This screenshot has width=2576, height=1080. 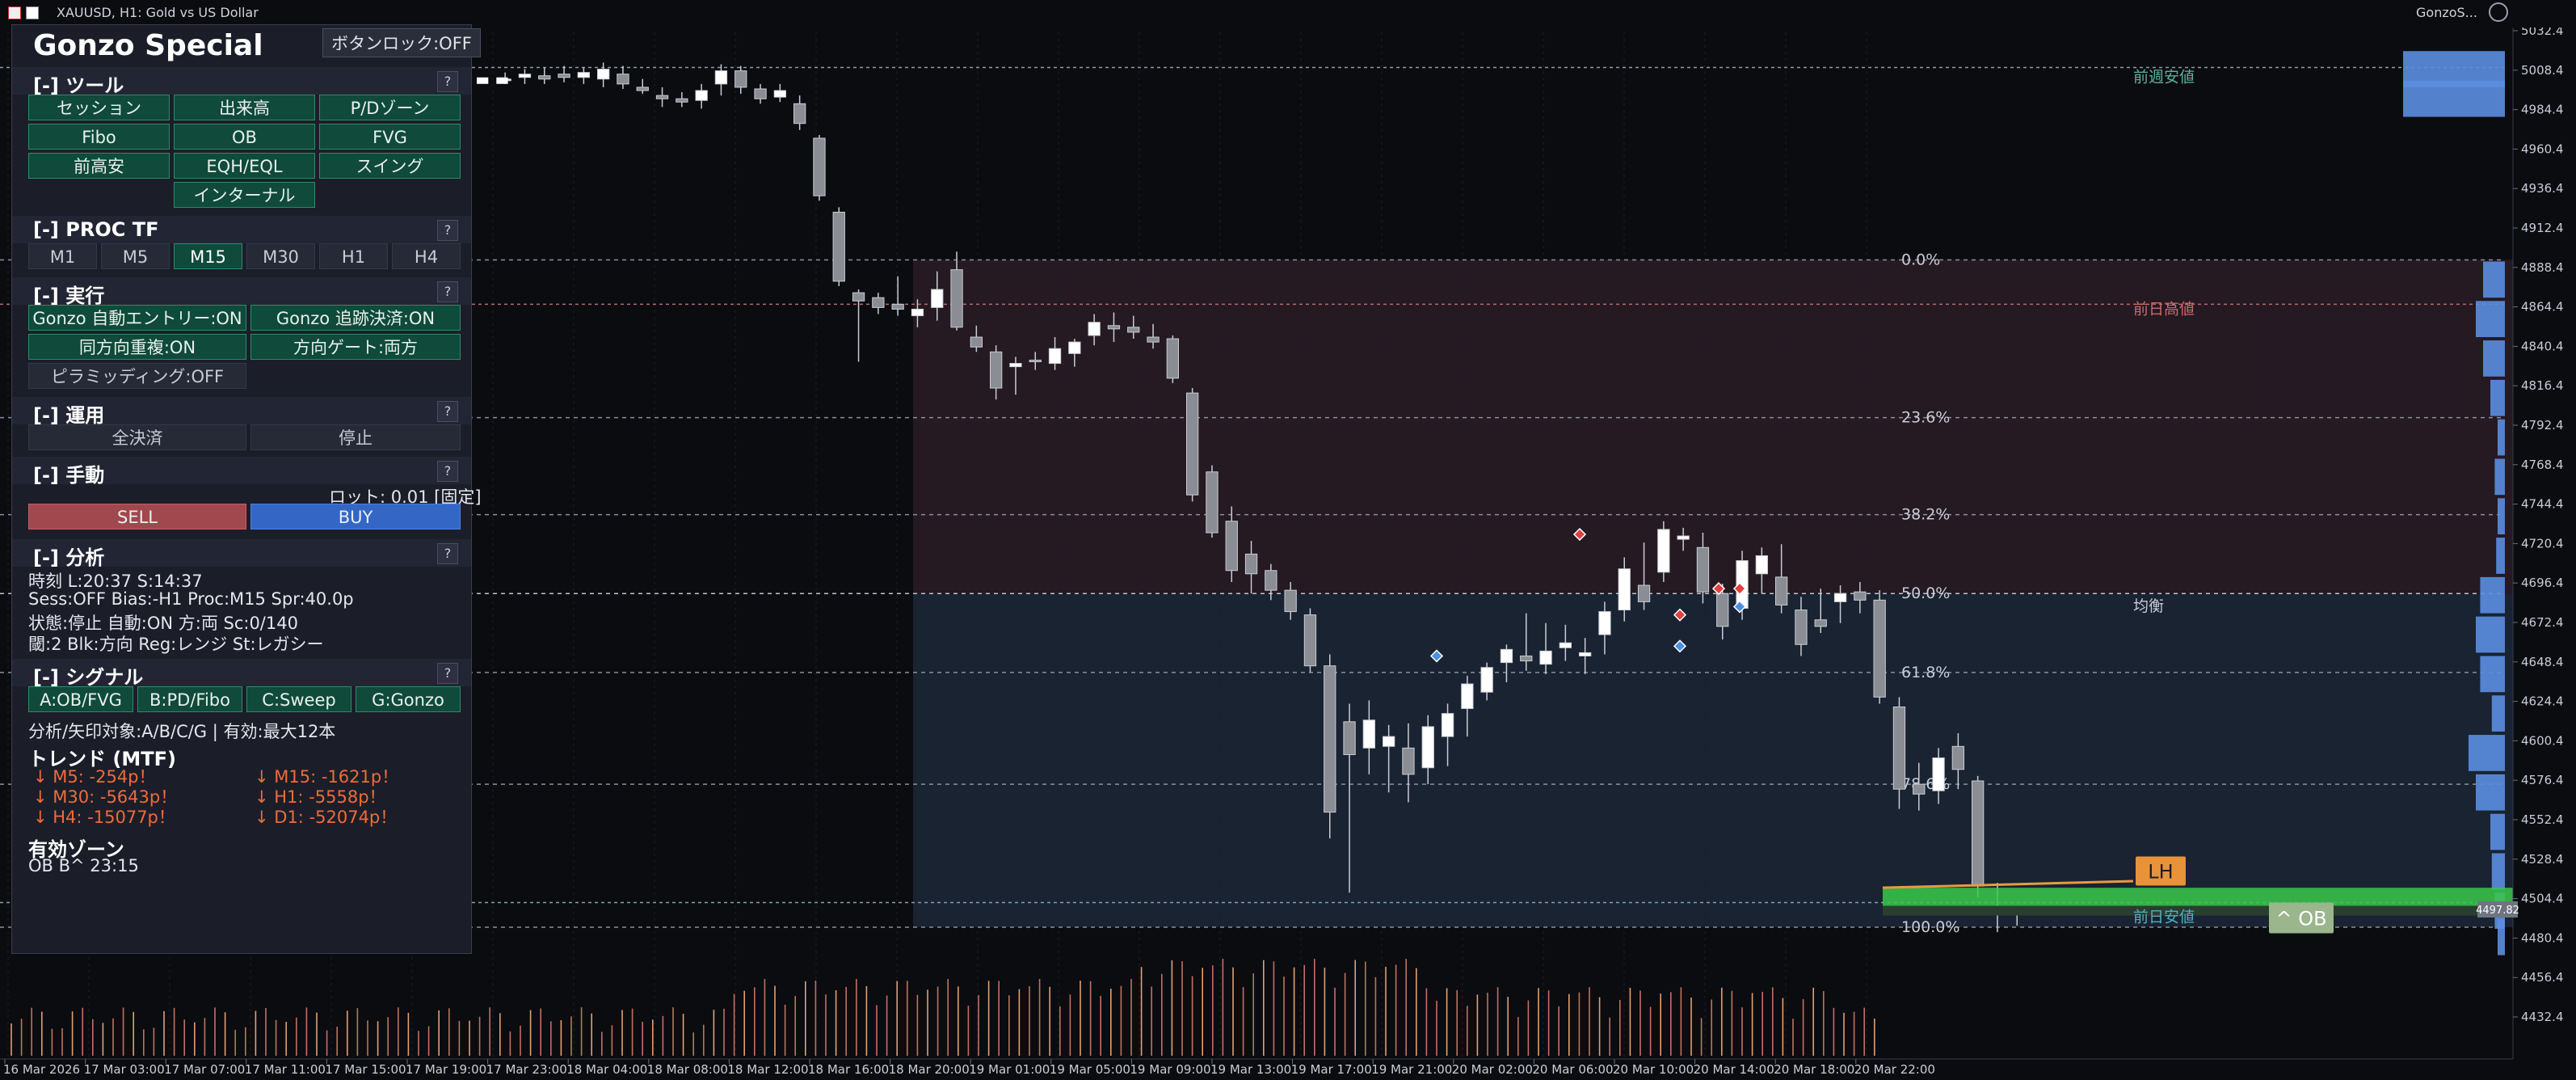 What do you see at coordinates (2301, 918) in the screenshot?
I see `ob-tag: ^ OB` at bounding box center [2301, 918].